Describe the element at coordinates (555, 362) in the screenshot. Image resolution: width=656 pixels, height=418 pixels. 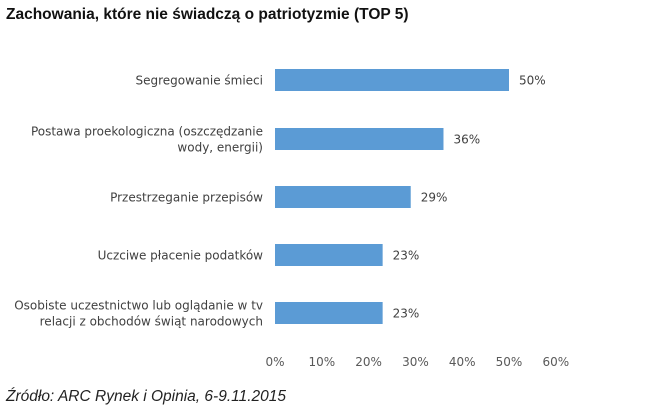
I see `x-tick-label: 60%` at that location.